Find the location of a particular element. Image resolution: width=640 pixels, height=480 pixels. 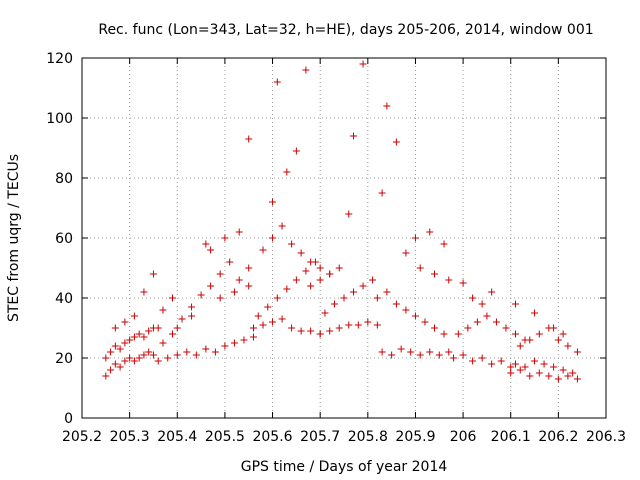

y-tick-label: 40 is located at coordinates (64, 299).